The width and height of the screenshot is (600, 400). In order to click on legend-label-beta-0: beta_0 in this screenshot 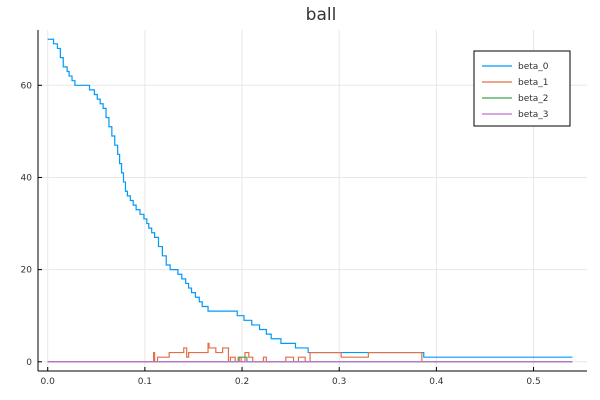, I will do `click(533, 67)`.